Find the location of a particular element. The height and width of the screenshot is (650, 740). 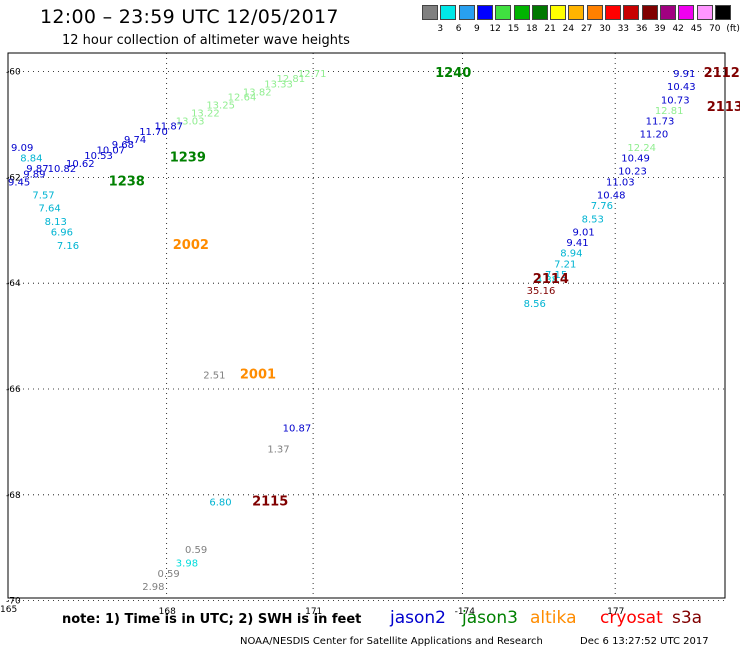

wave-height-value: 10.62 is located at coordinates (80, 164).